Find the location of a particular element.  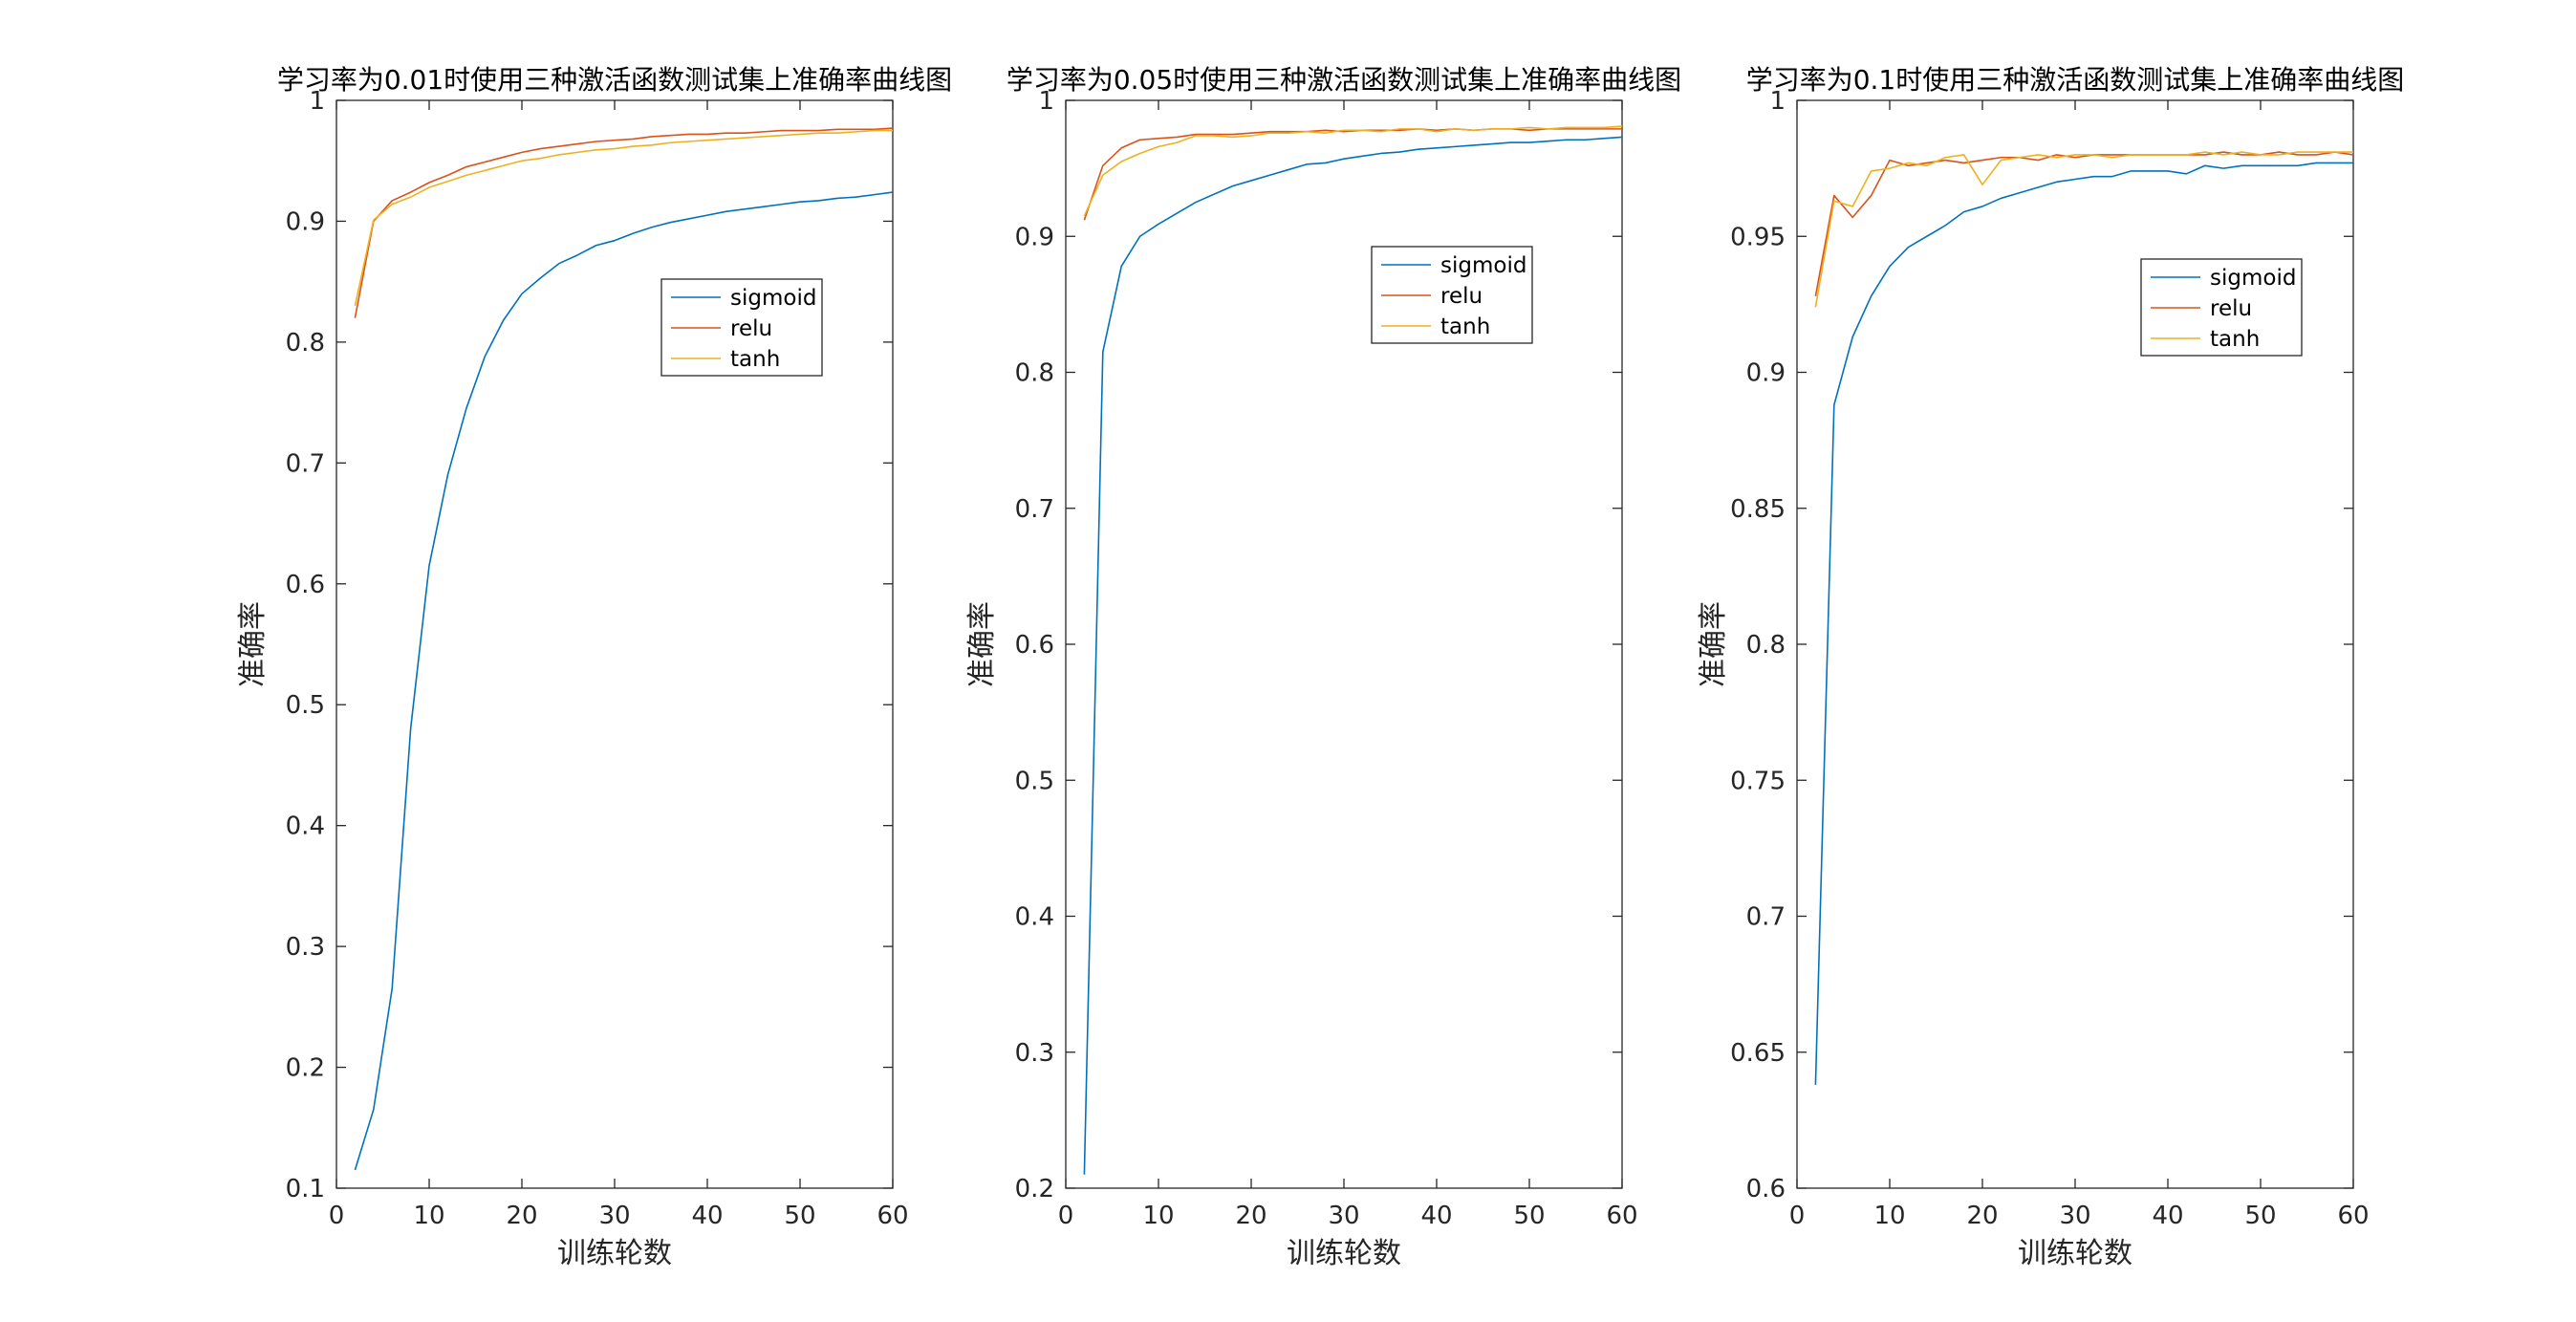

chart-3-x-axis-title: 训练轮数 is located at coordinates (2075, 1253).